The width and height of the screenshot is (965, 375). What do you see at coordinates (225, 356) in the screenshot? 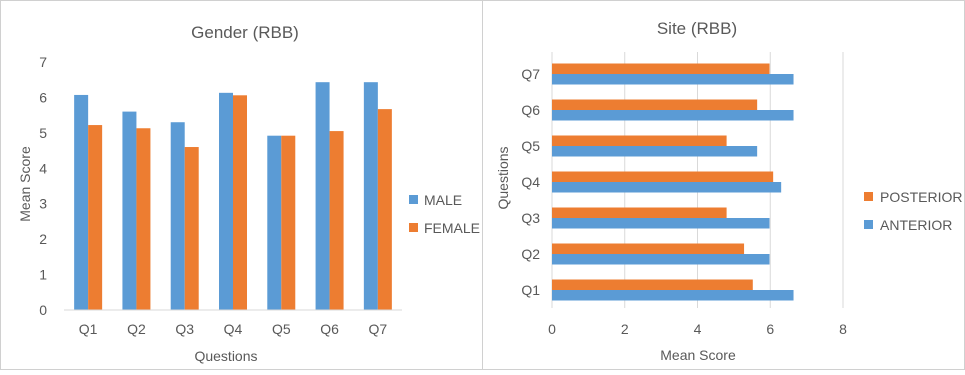
I see `x-axis-label: Questions` at bounding box center [225, 356].